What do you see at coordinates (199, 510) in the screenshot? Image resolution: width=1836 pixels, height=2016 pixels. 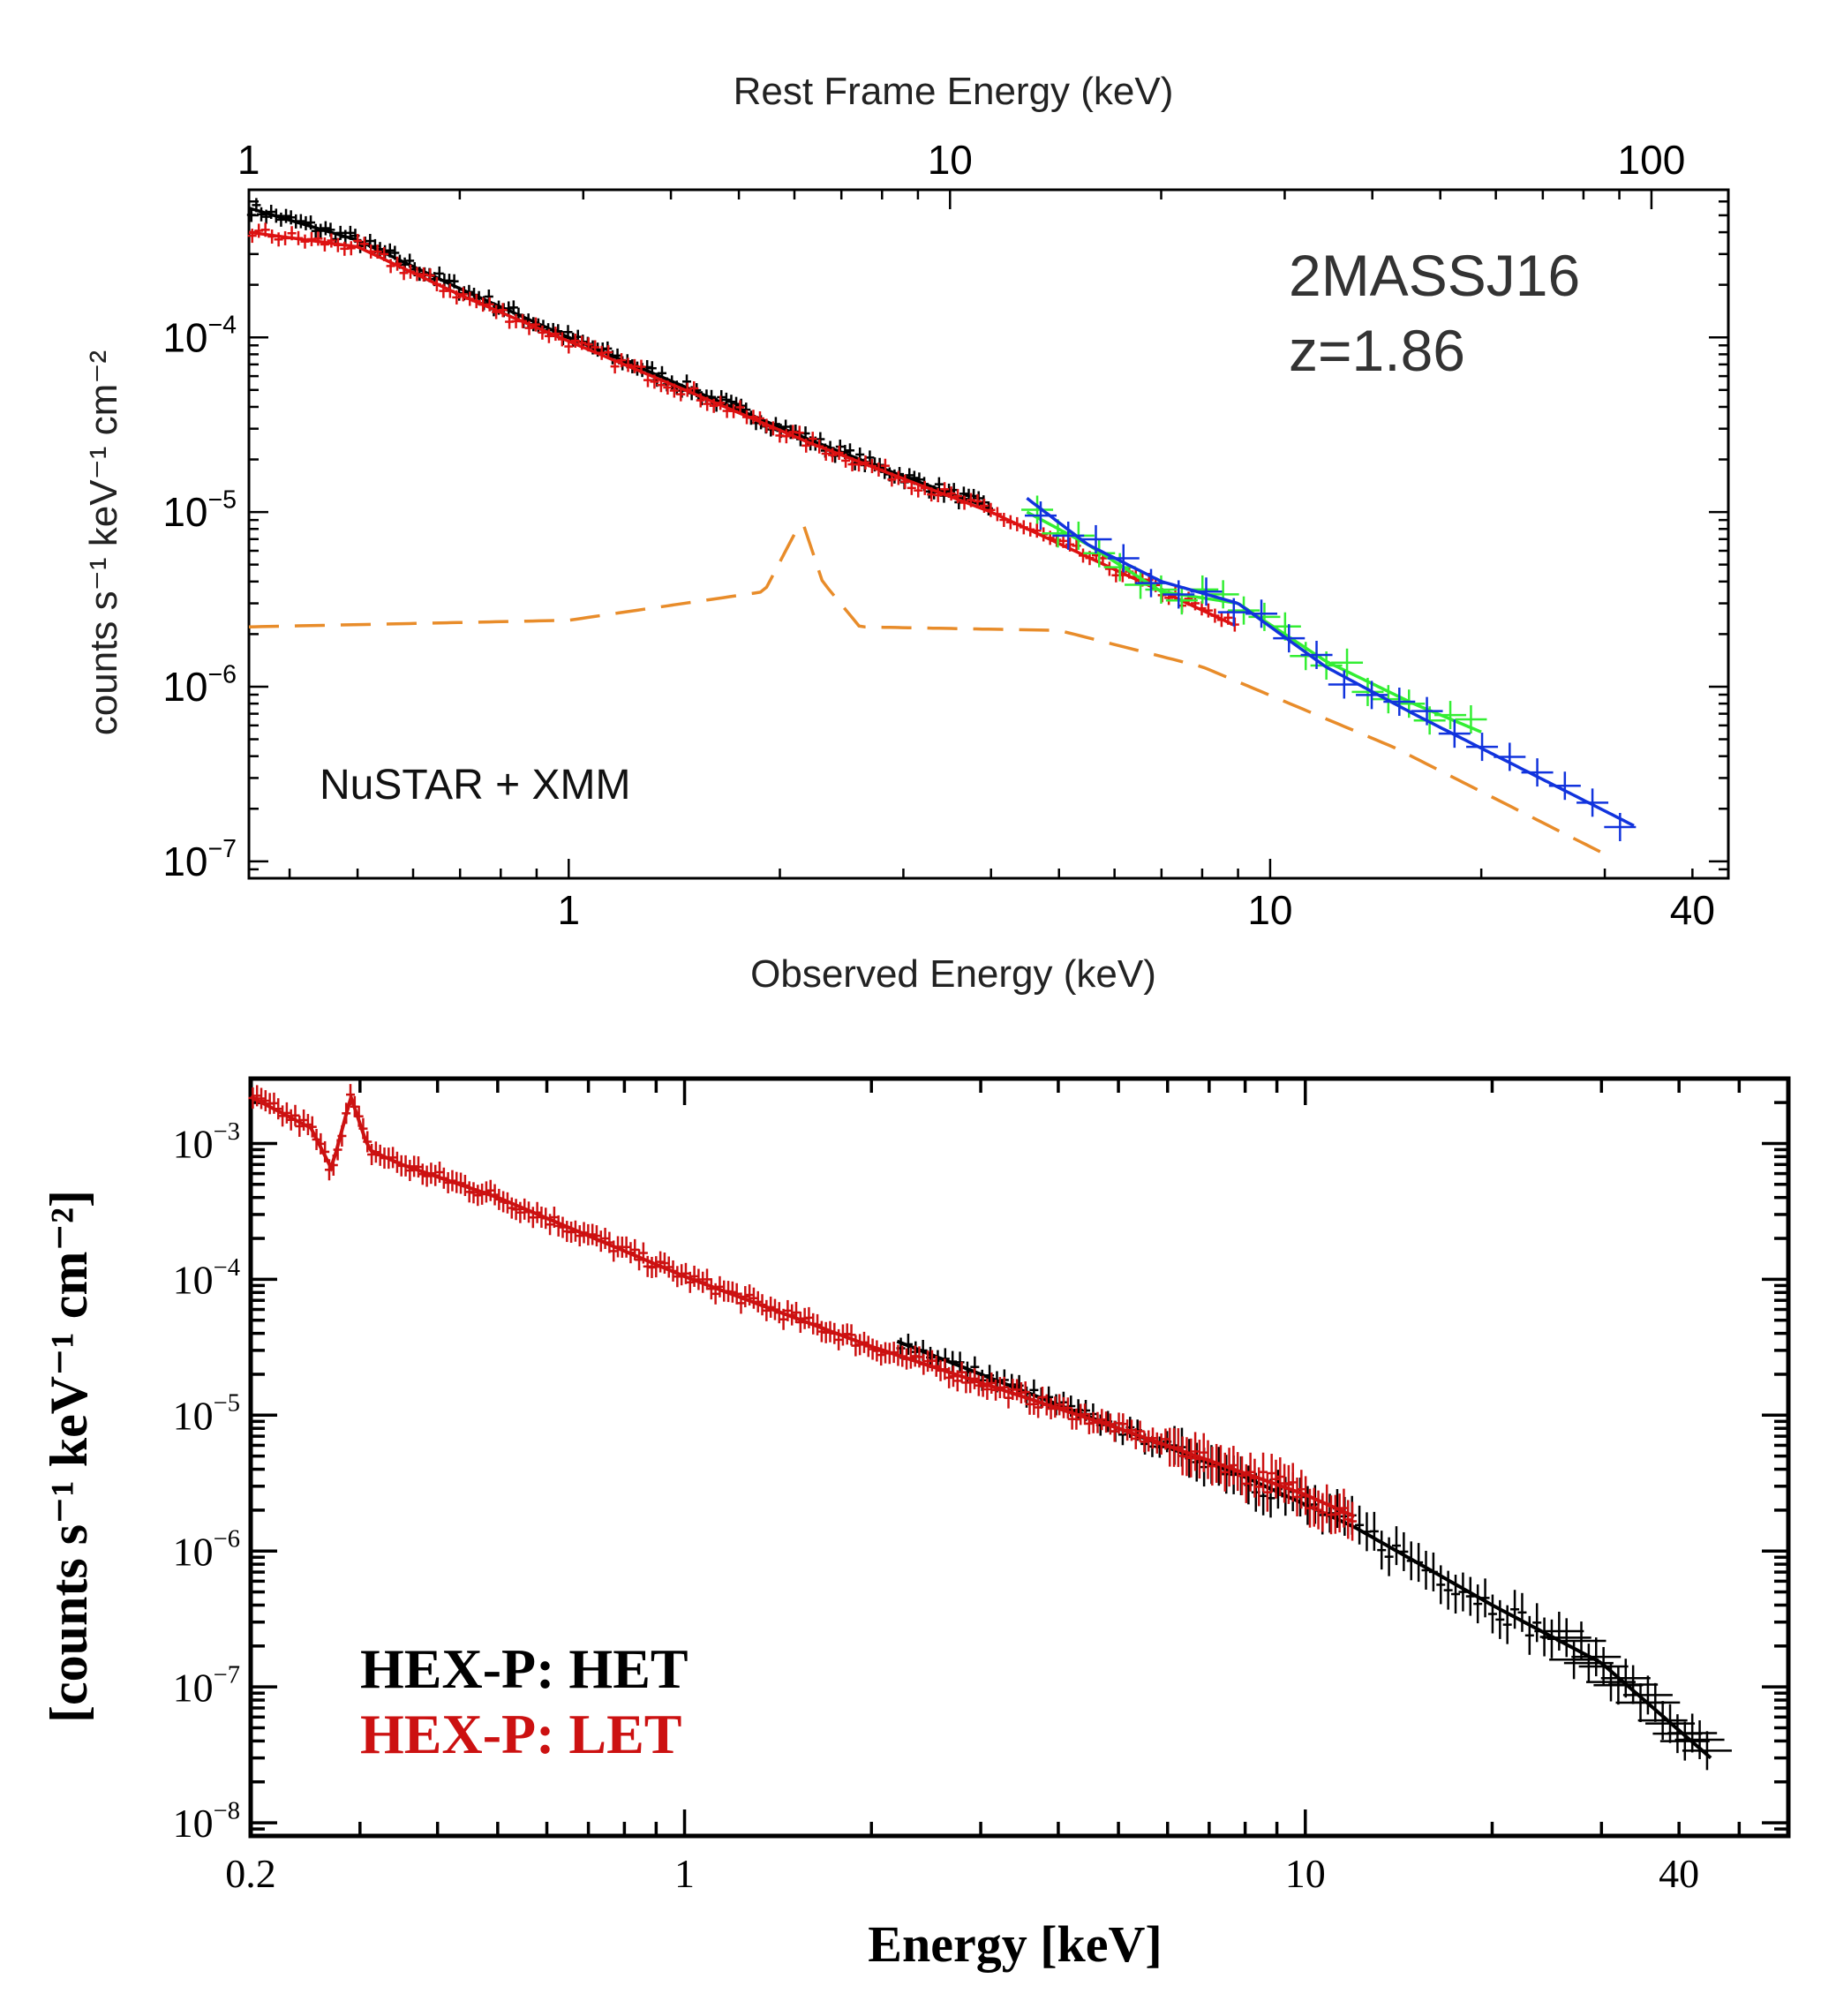 I see `y-tick-label: 10⁻⁵` at bounding box center [199, 510].